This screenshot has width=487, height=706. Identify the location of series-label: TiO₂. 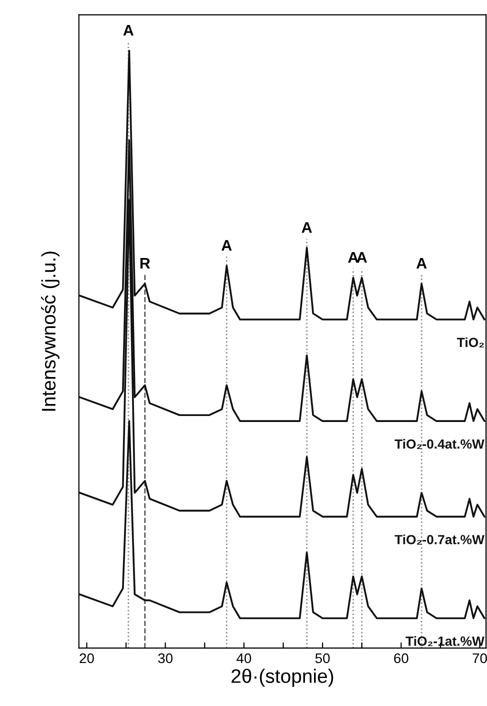
(470, 342).